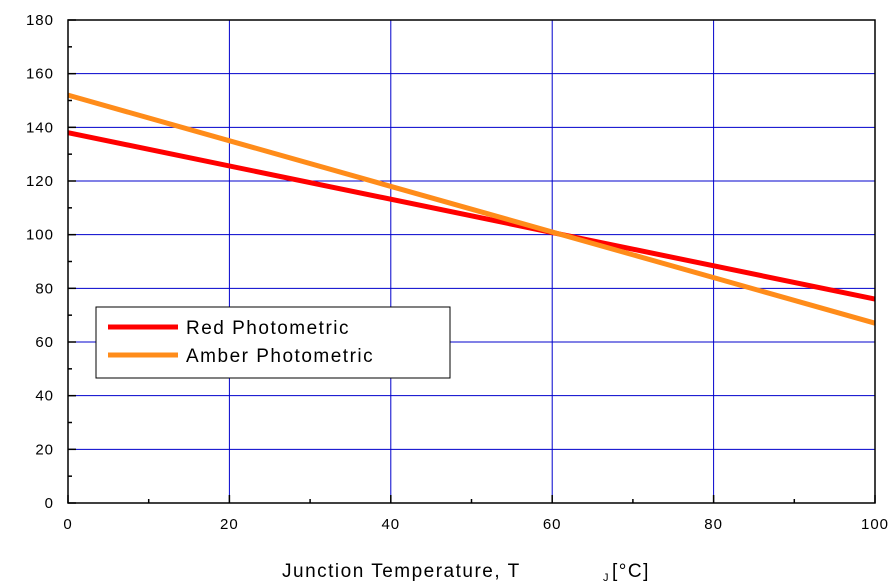 The height and width of the screenshot is (584, 895). Describe the element at coordinates (44, 396) in the screenshot. I see `y-tick-label: 40` at that location.